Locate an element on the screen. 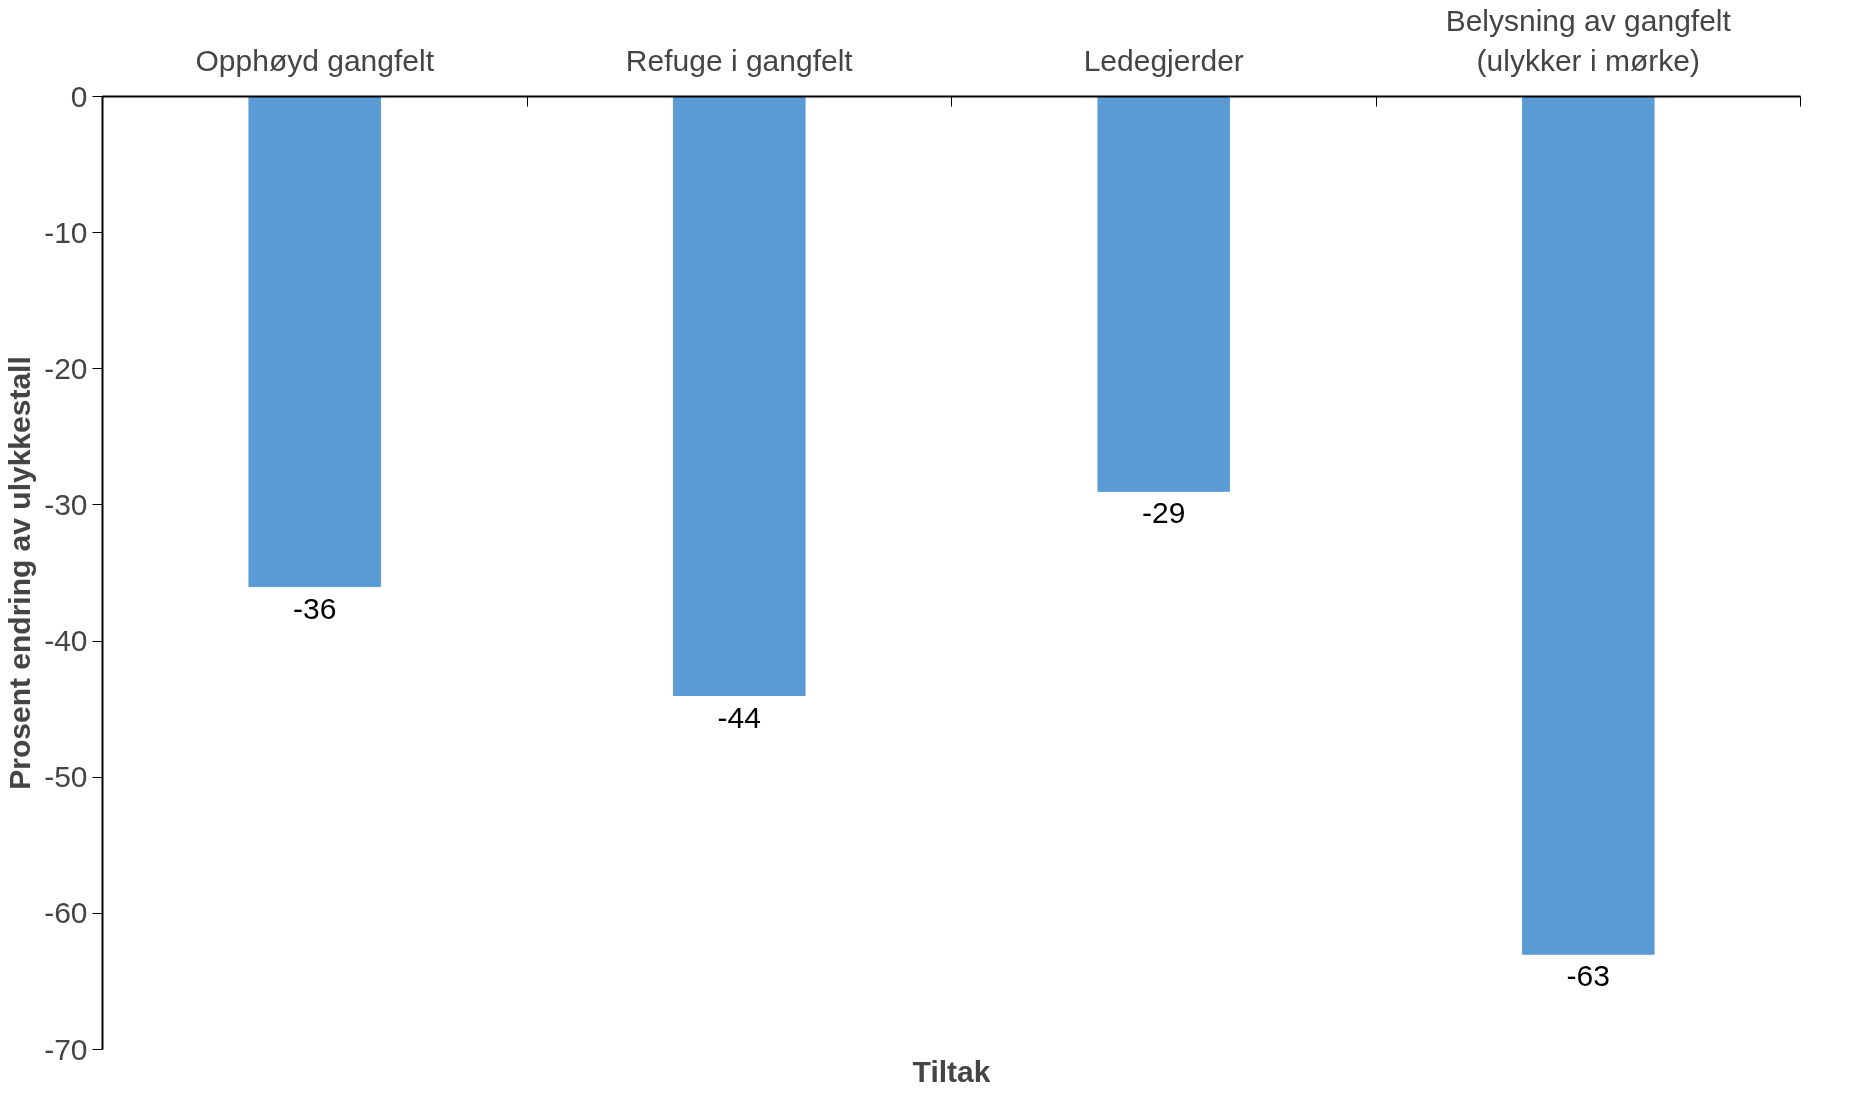 The height and width of the screenshot is (1111, 1866). data-label: -44 is located at coordinates (739, 717).